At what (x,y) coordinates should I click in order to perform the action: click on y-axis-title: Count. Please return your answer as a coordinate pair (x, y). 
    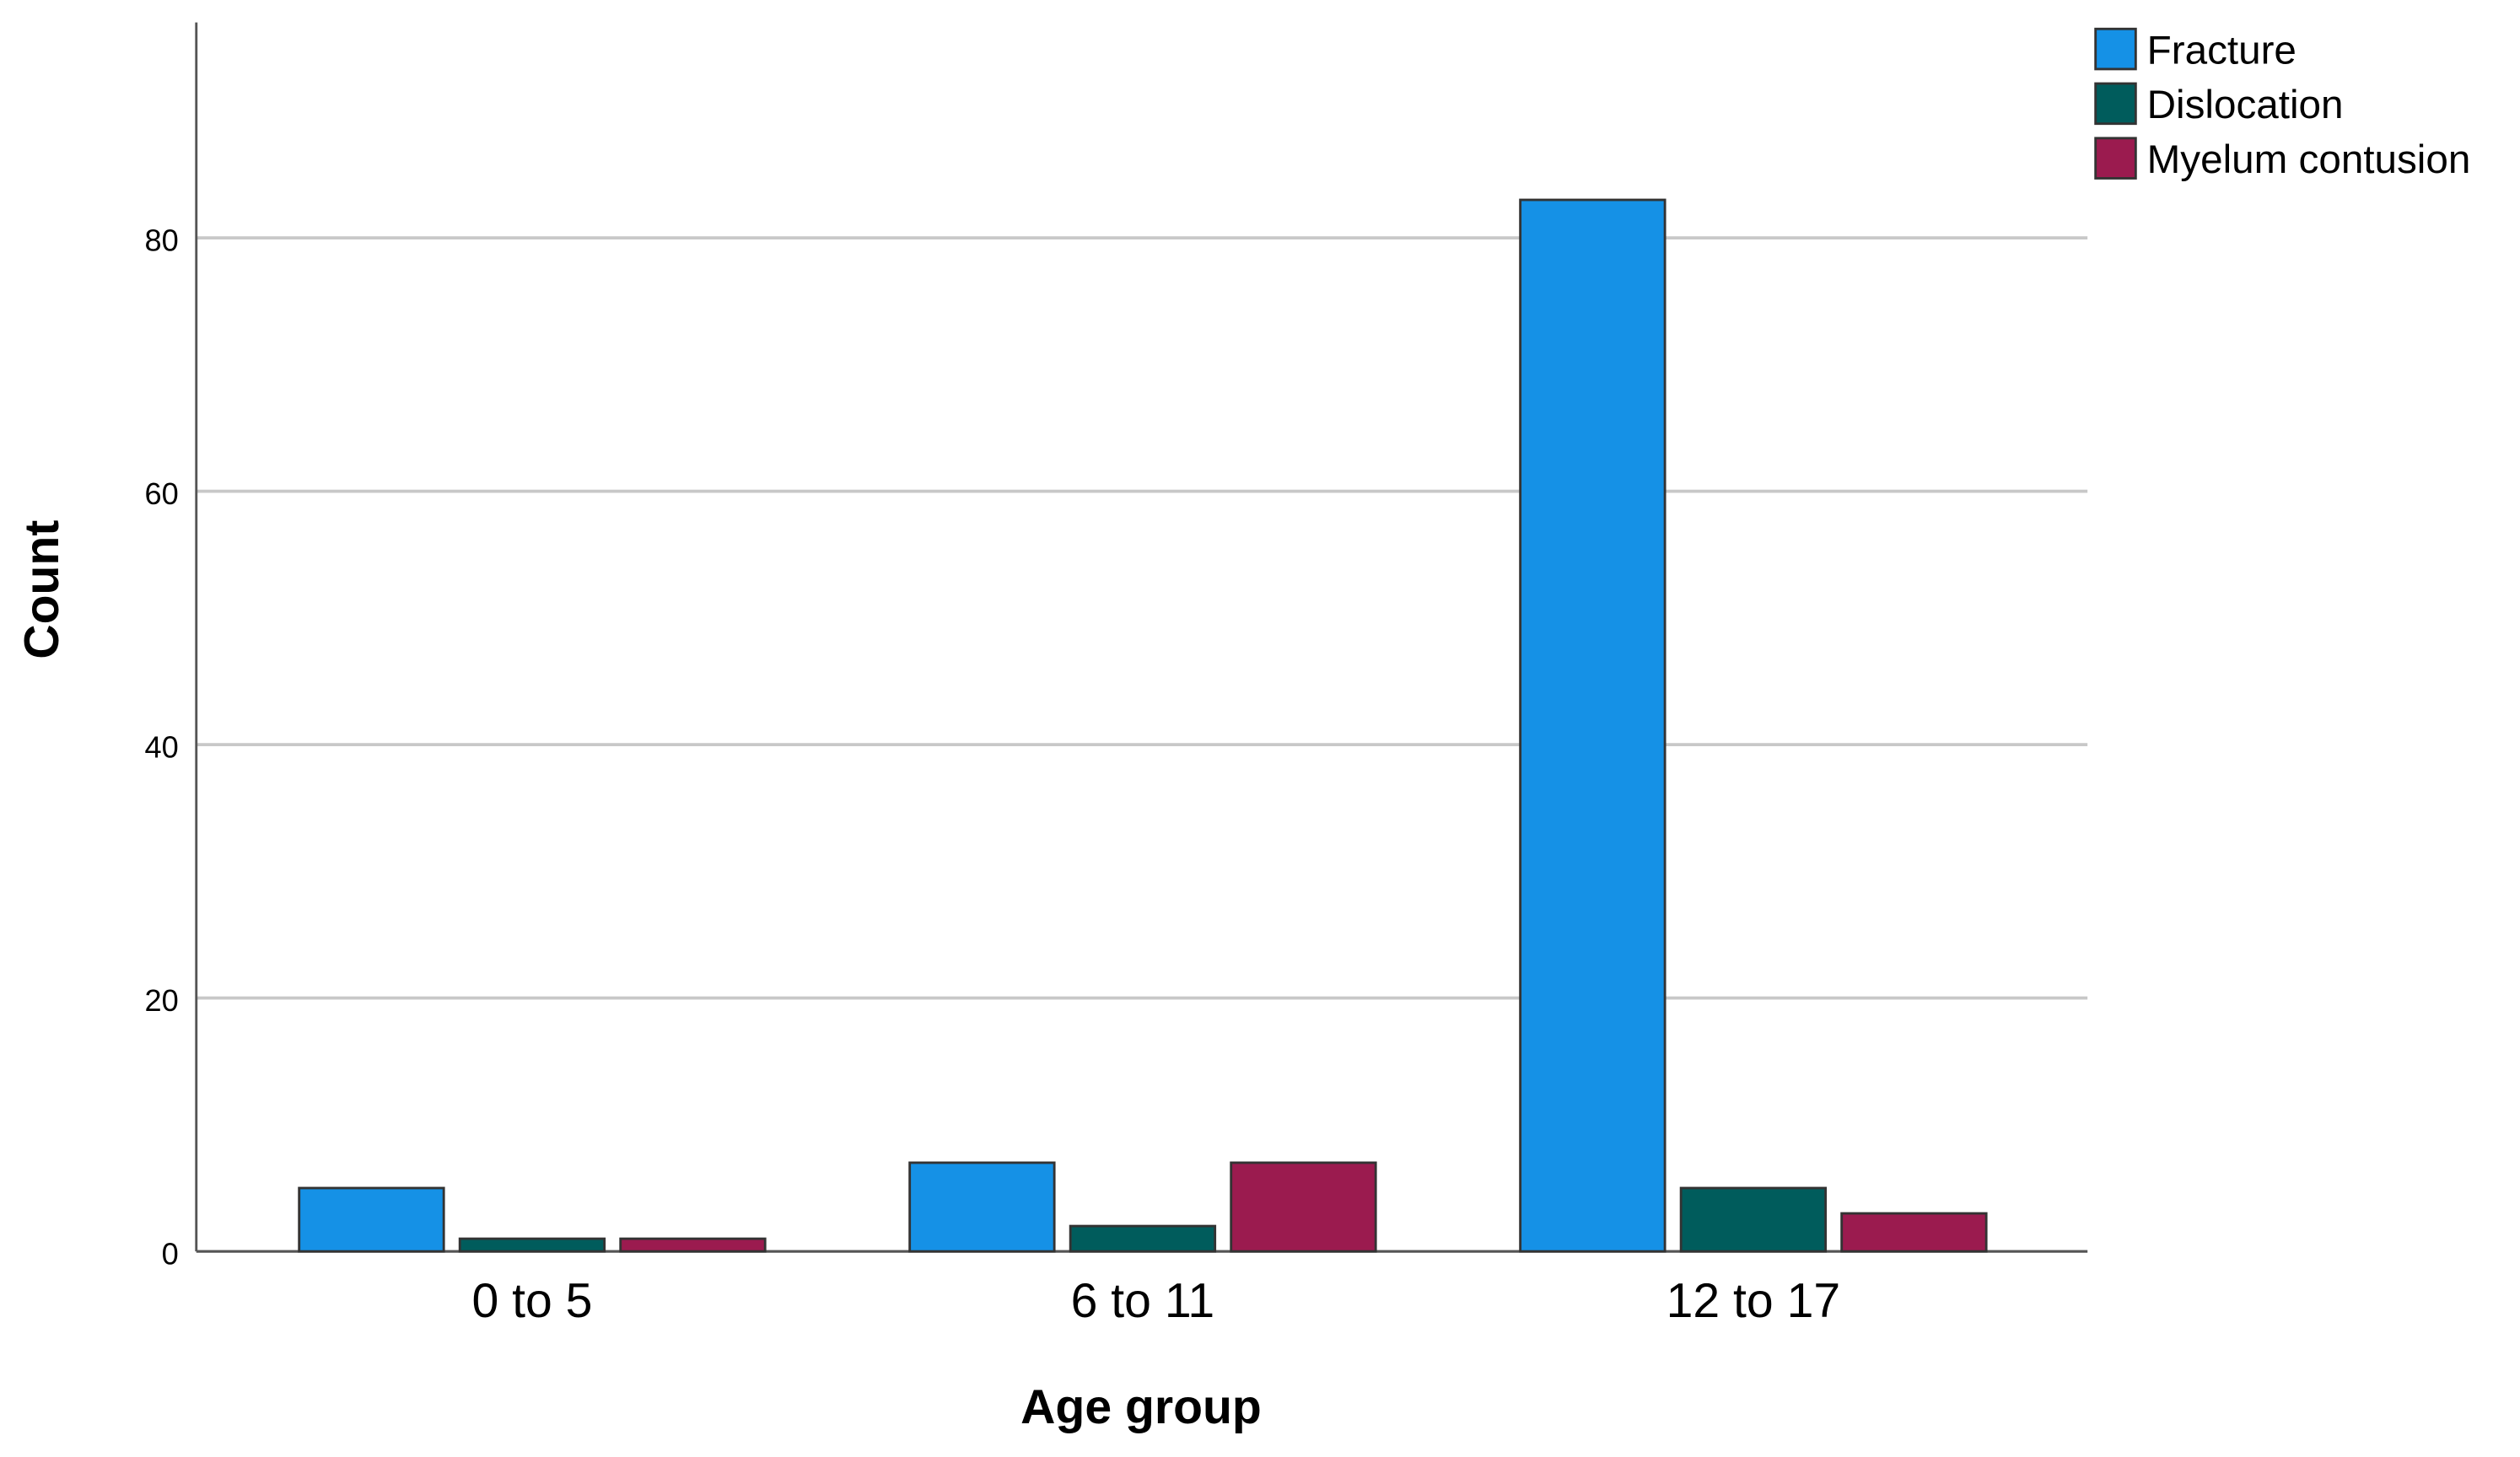
    Looking at the image, I should click on (42, 589).